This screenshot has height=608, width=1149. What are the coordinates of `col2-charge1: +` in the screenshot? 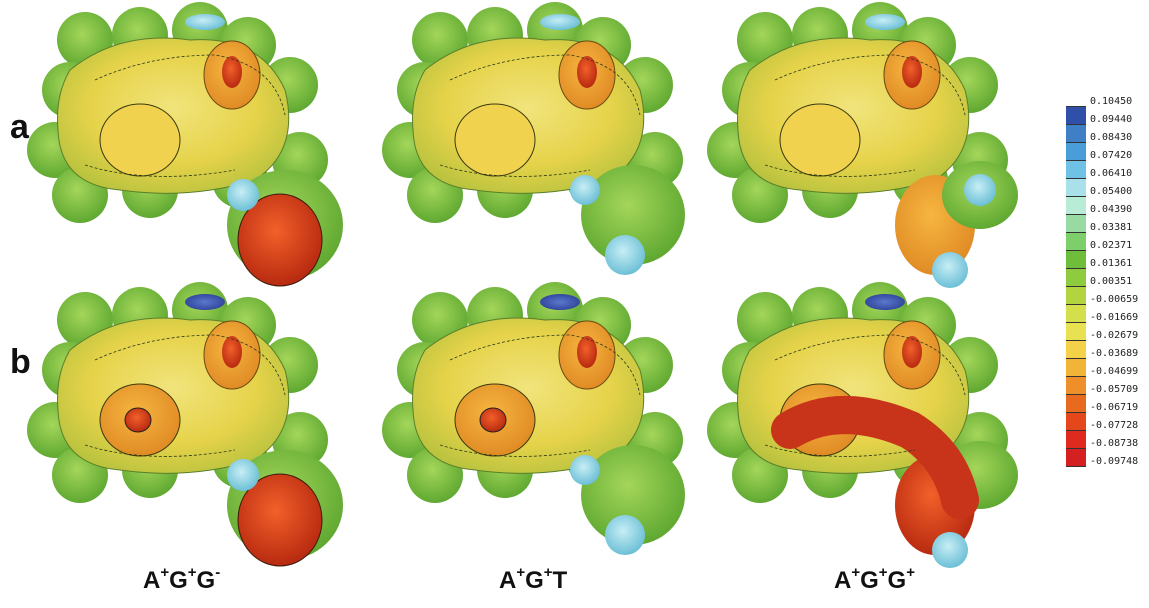 It's located at (521, 572).